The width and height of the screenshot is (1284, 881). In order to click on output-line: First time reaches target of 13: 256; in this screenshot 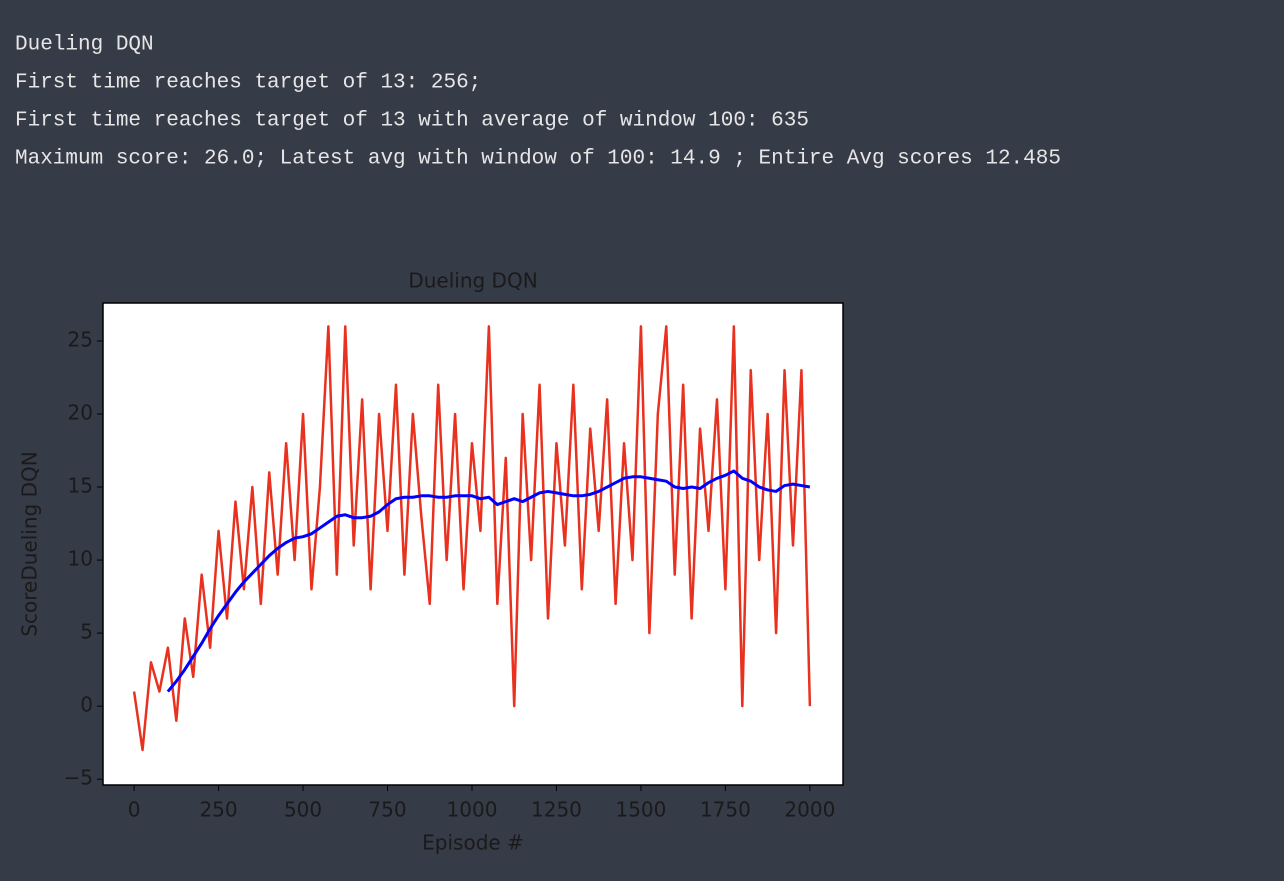, I will do `click(248, 83)`.